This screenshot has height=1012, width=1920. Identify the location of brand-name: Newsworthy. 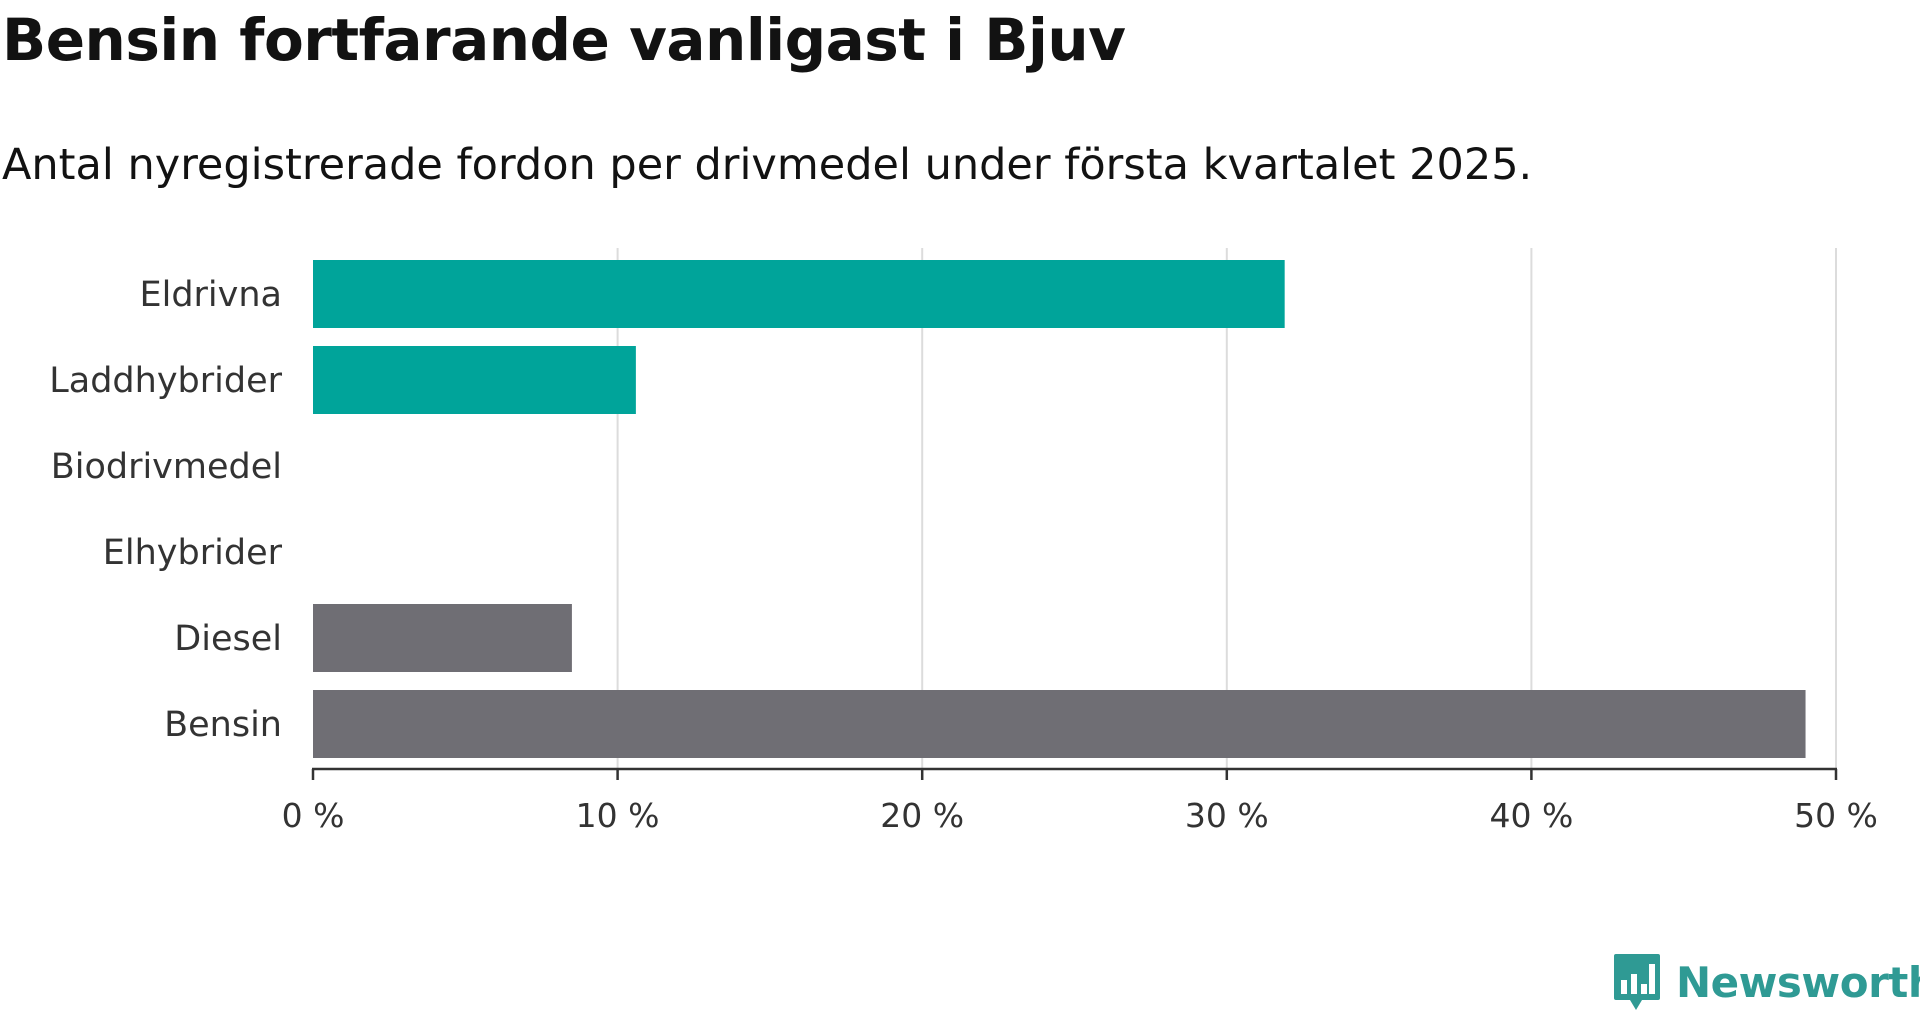
(1798, 982).